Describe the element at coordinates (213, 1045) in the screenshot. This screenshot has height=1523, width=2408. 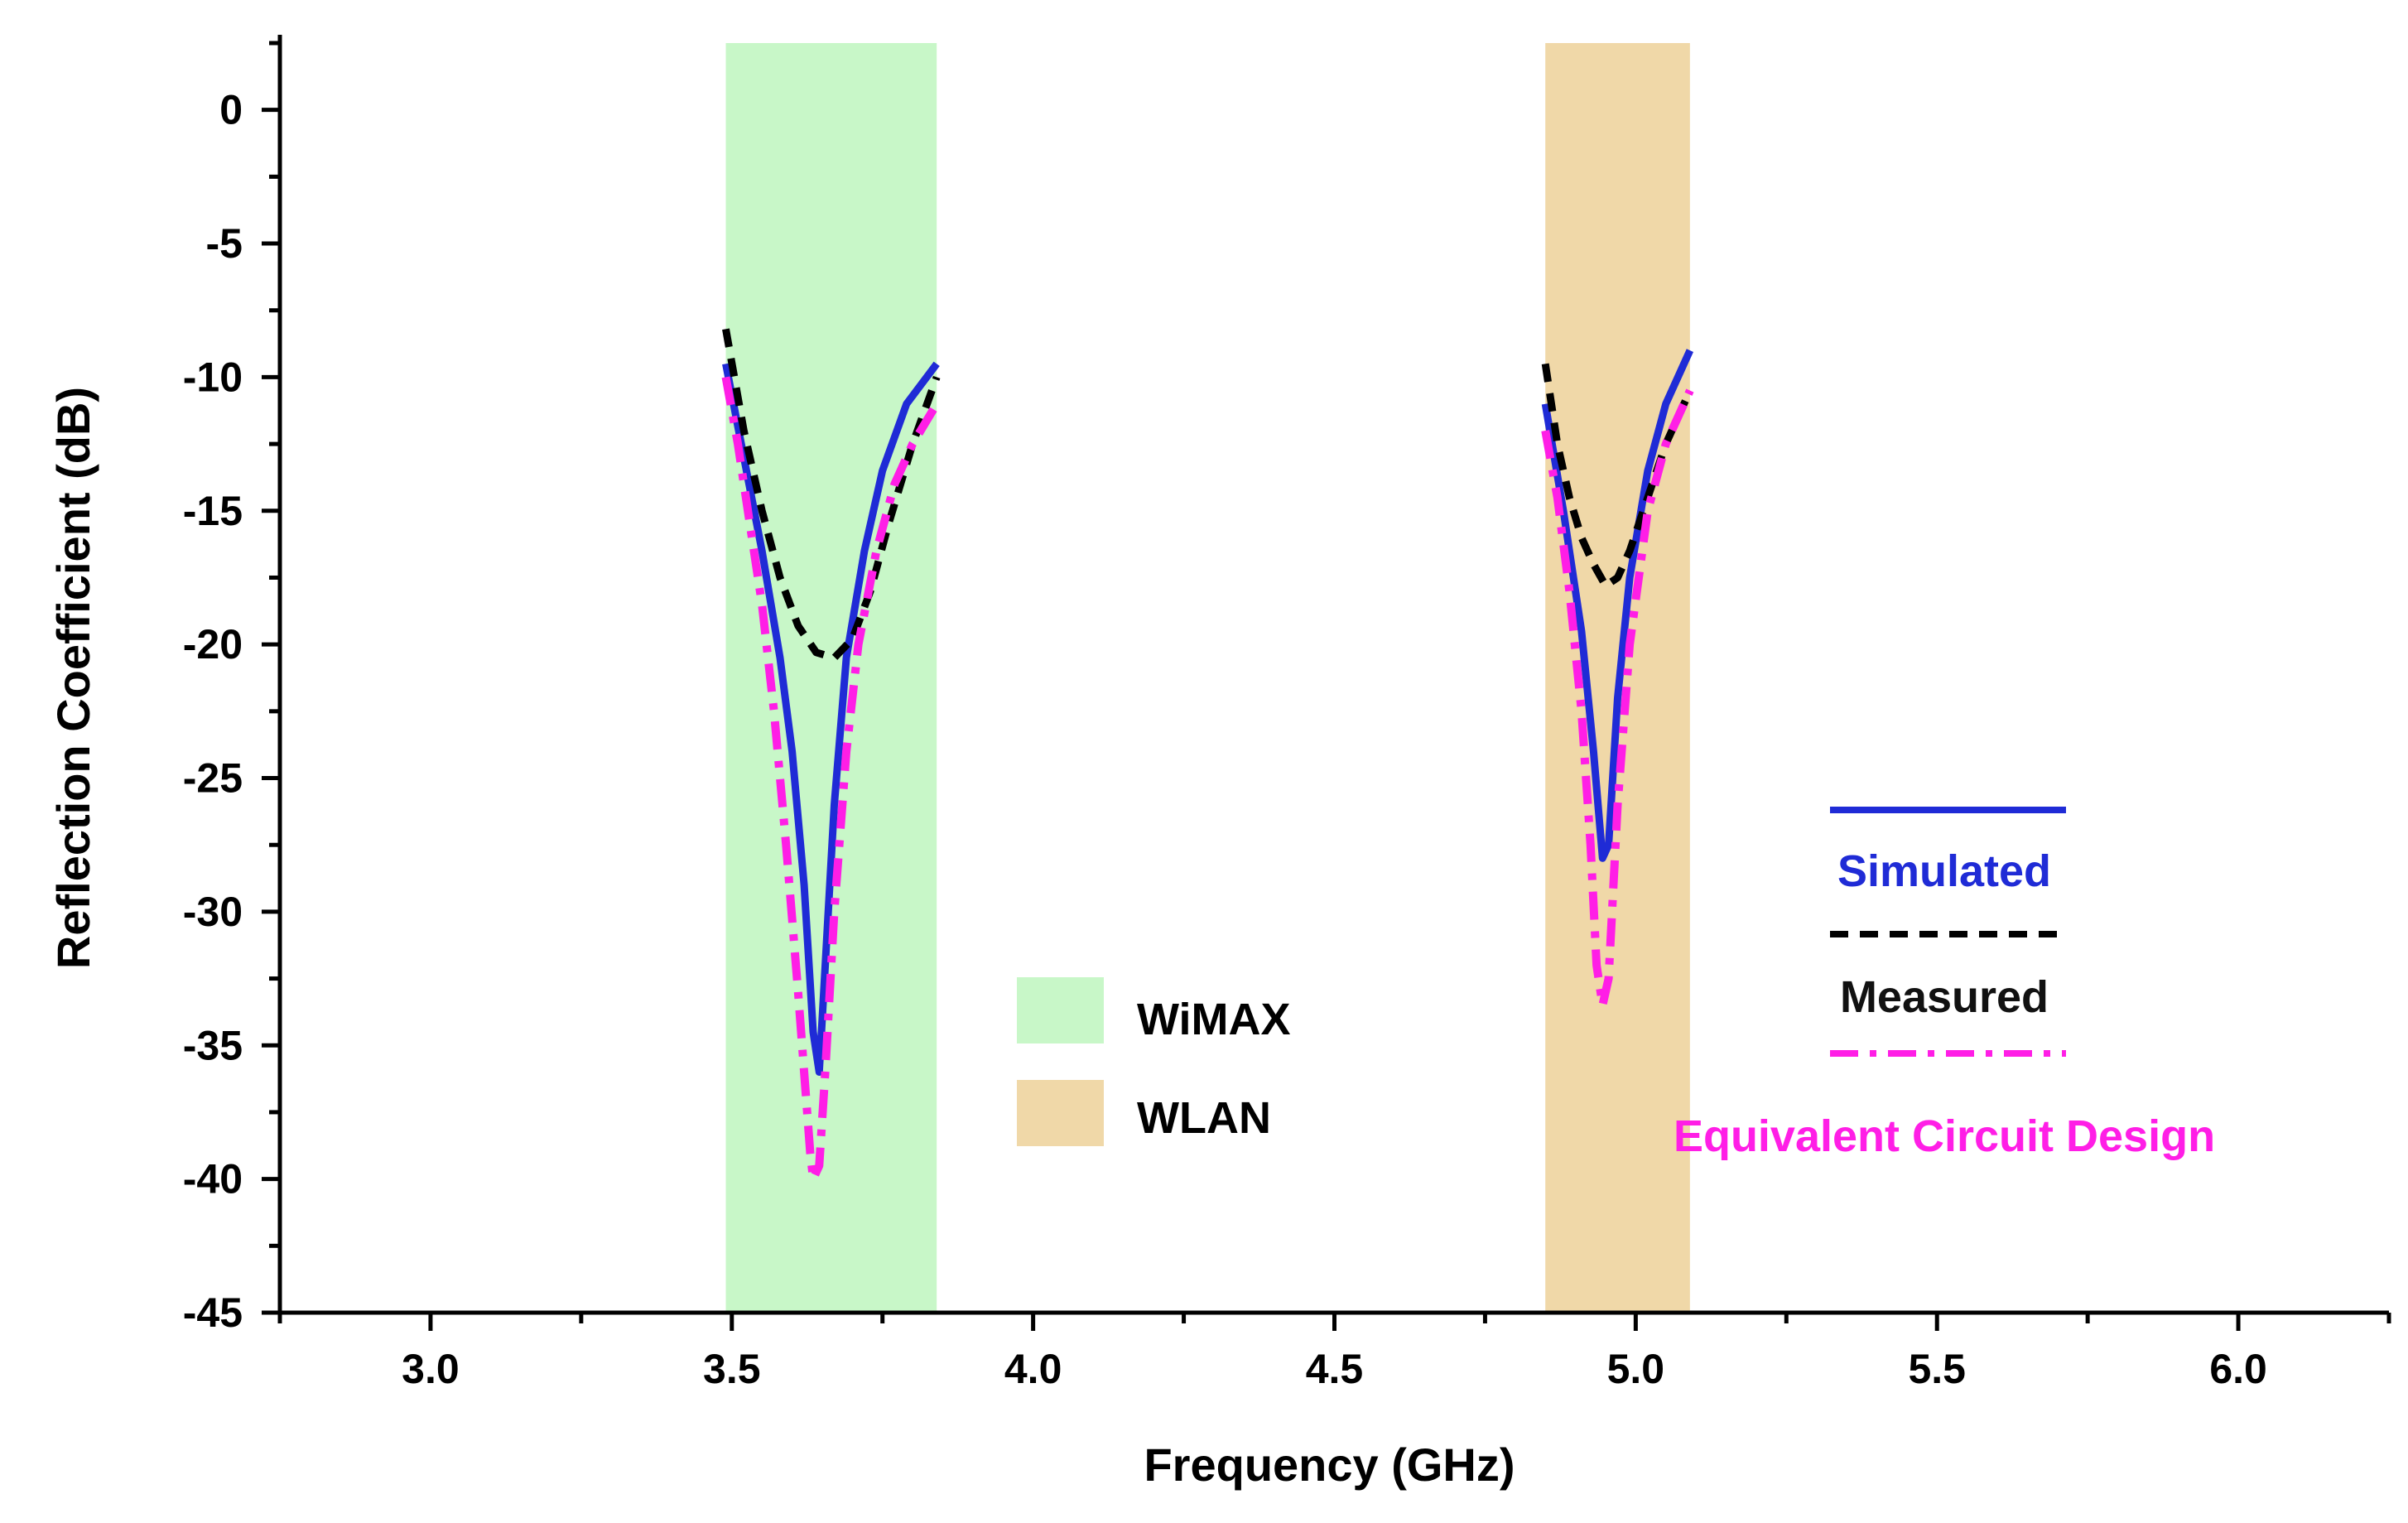
I see `y-tick-label: -35` at that location.